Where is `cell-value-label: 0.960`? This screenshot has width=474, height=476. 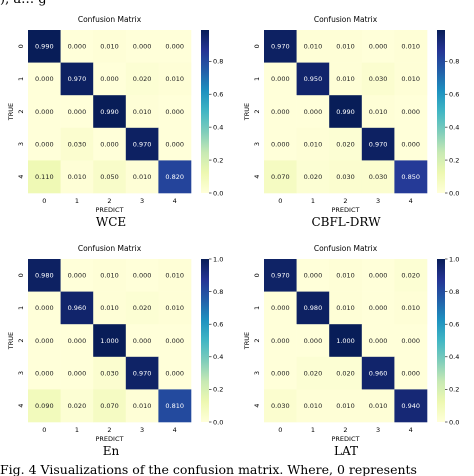 cell-value-label: 0.960 is located at coordinates (378, 373).